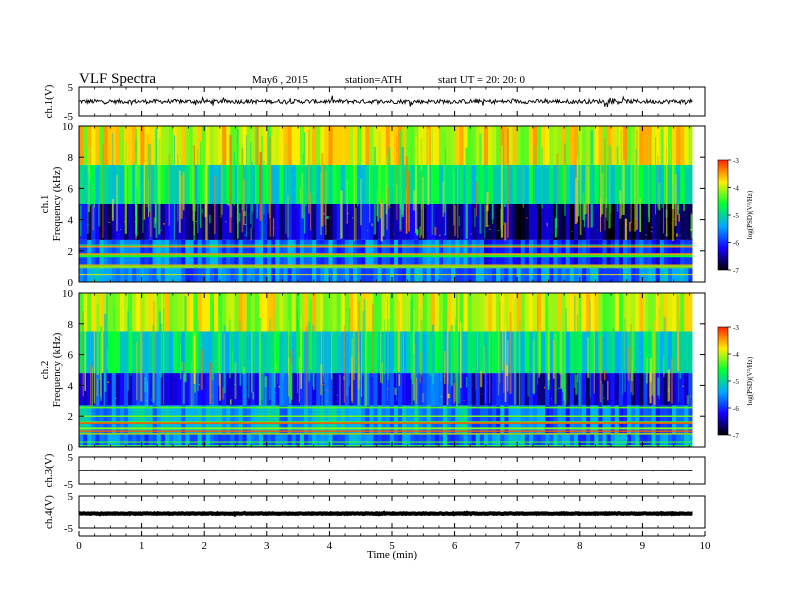 The height and width of the screenshot is (612, 792). What do you see at coordinates (330, 546) in the screenshot?
I see `x-axis-tick-label: 4` at bounding box center [330, 546].